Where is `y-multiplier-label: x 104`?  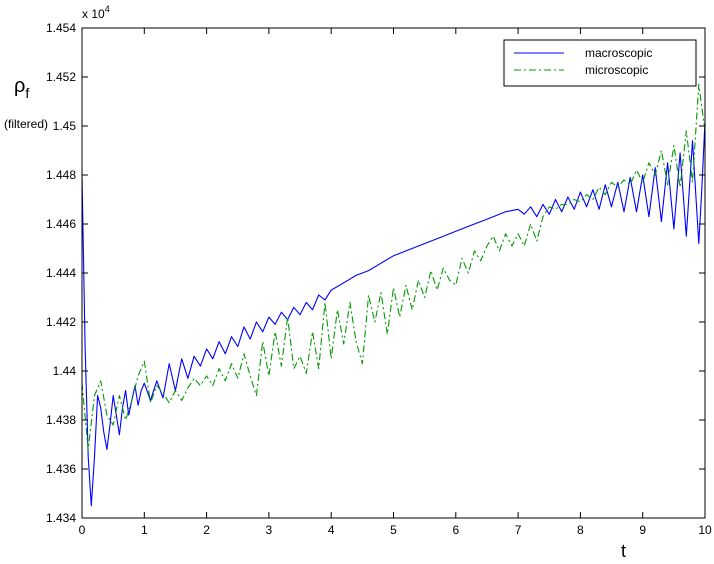
y-multiplier-label: x 104 is located at coordinates (96, 12).